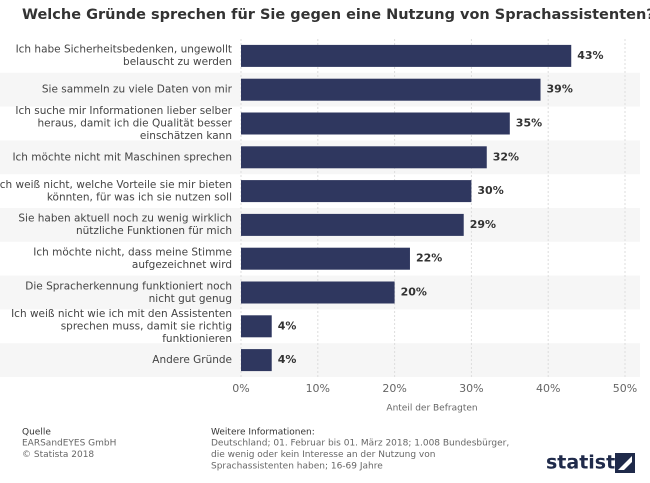 This screenshot has height=483, width=650. Describe the element at coordinates (506, 156) in the screenshot. I see `value-label: 32%` at that location.